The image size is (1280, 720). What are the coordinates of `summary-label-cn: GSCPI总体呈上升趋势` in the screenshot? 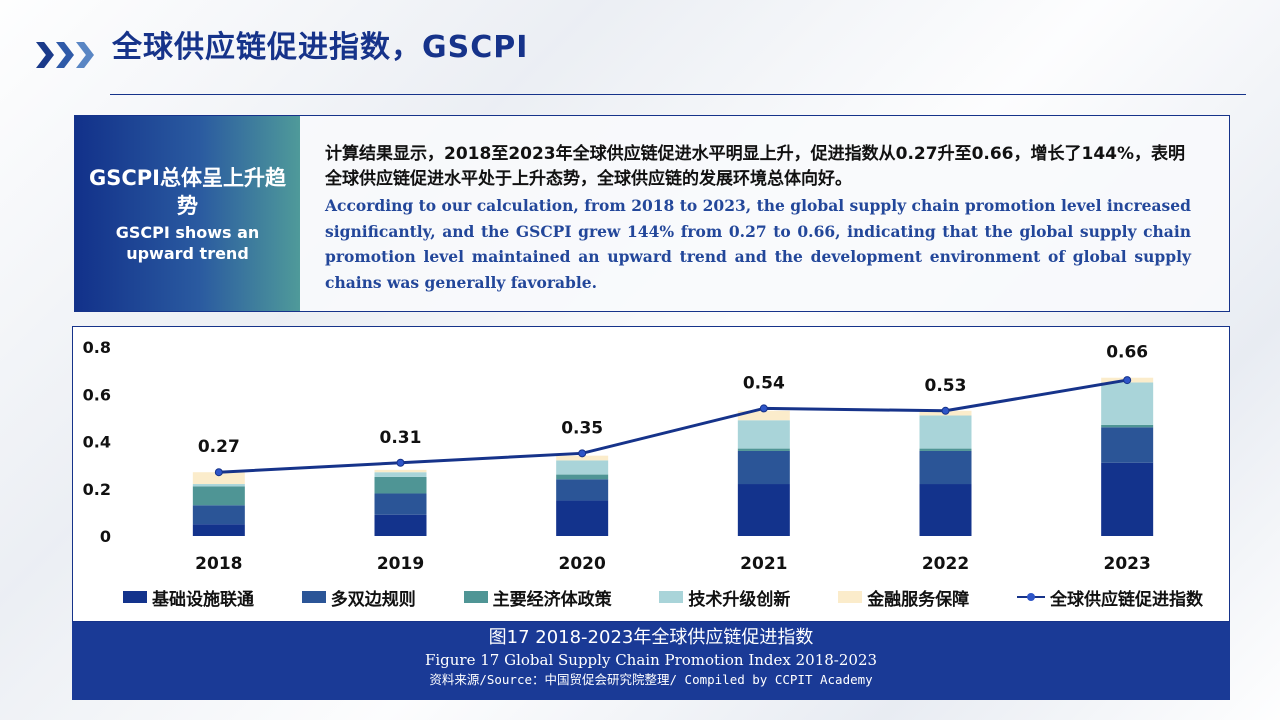 It's located at (187, 191).